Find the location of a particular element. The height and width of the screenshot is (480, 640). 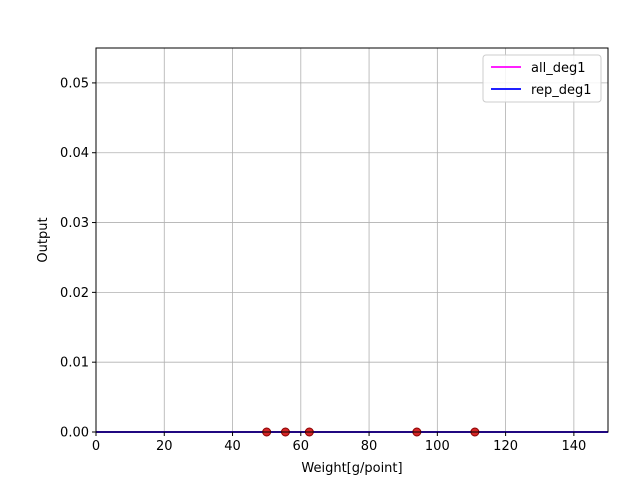

x-tick-label: 140 is located at coordinates (573, 446).